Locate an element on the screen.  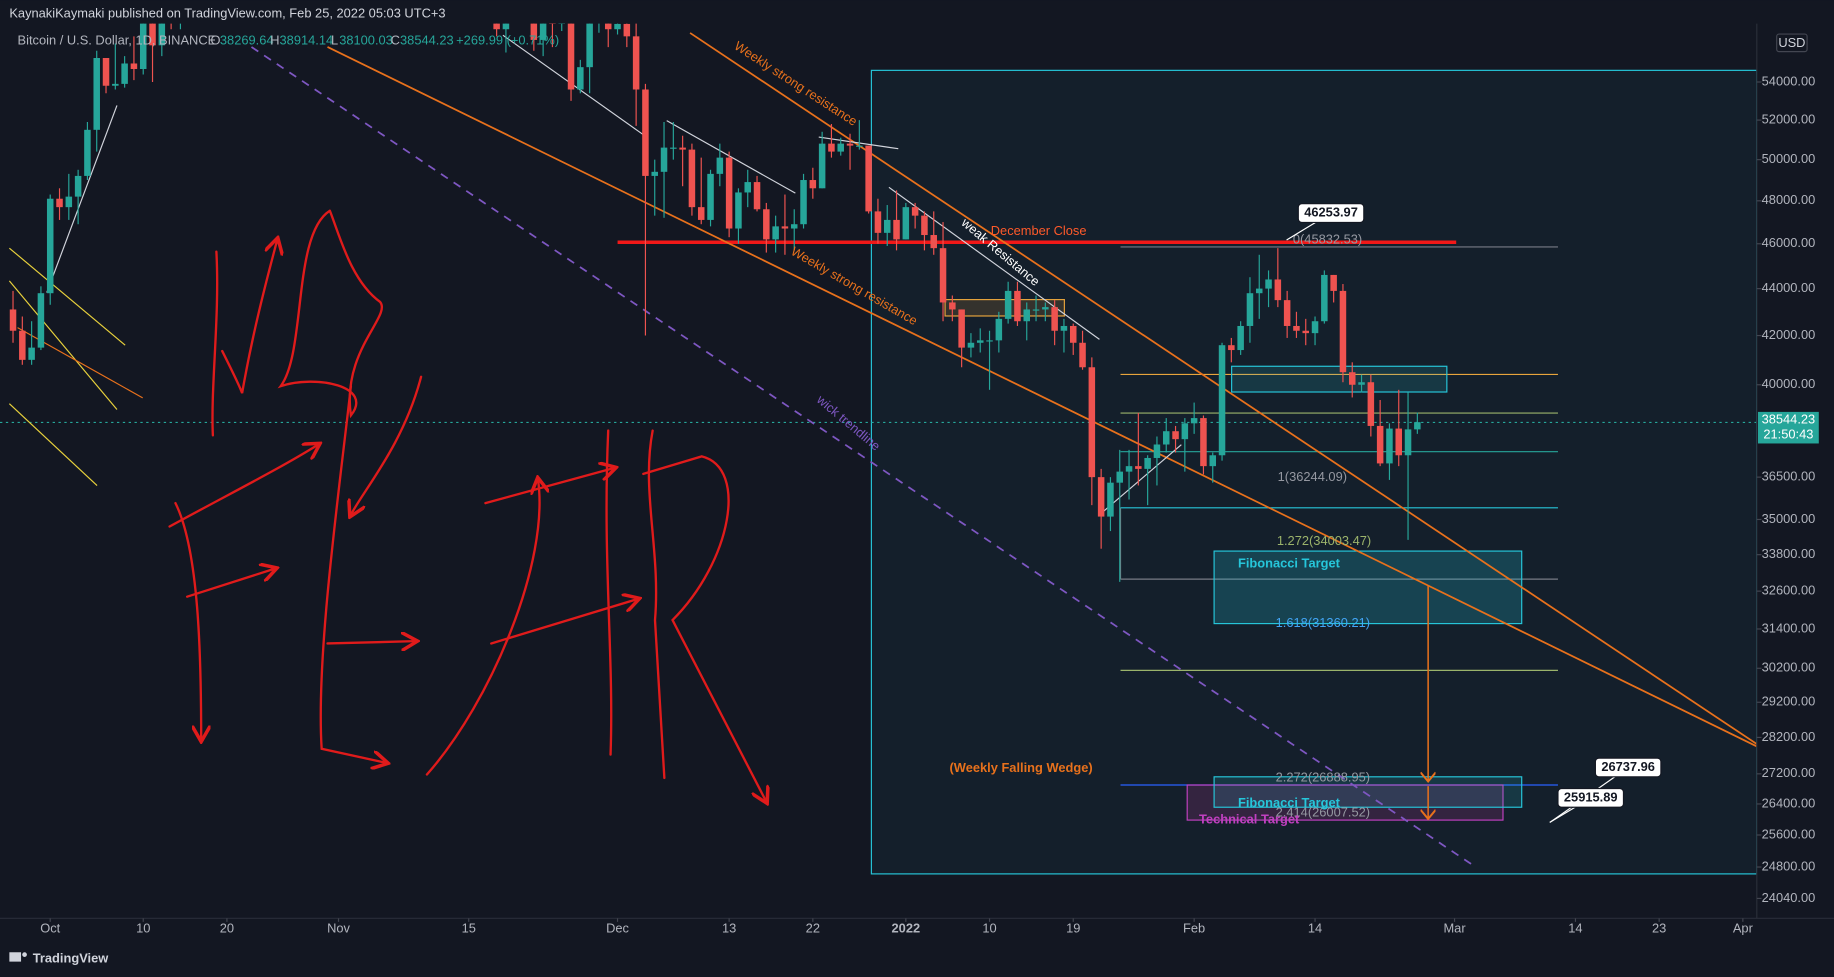
annotation: 25915.89 is located at coordinates (1591, 796).